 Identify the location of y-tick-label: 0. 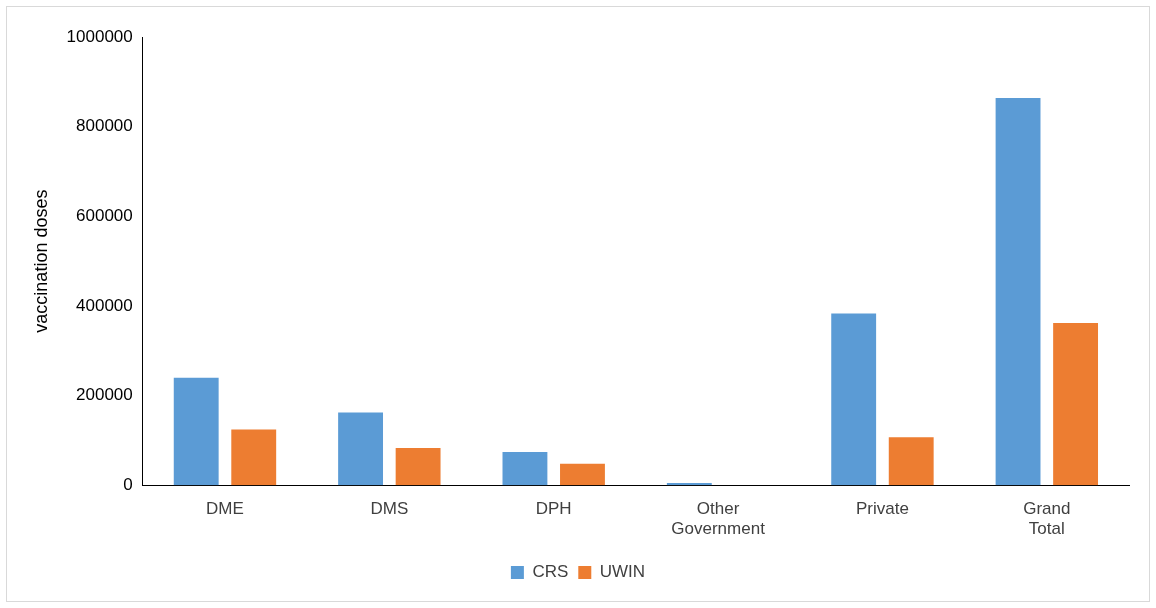
(128, 484).